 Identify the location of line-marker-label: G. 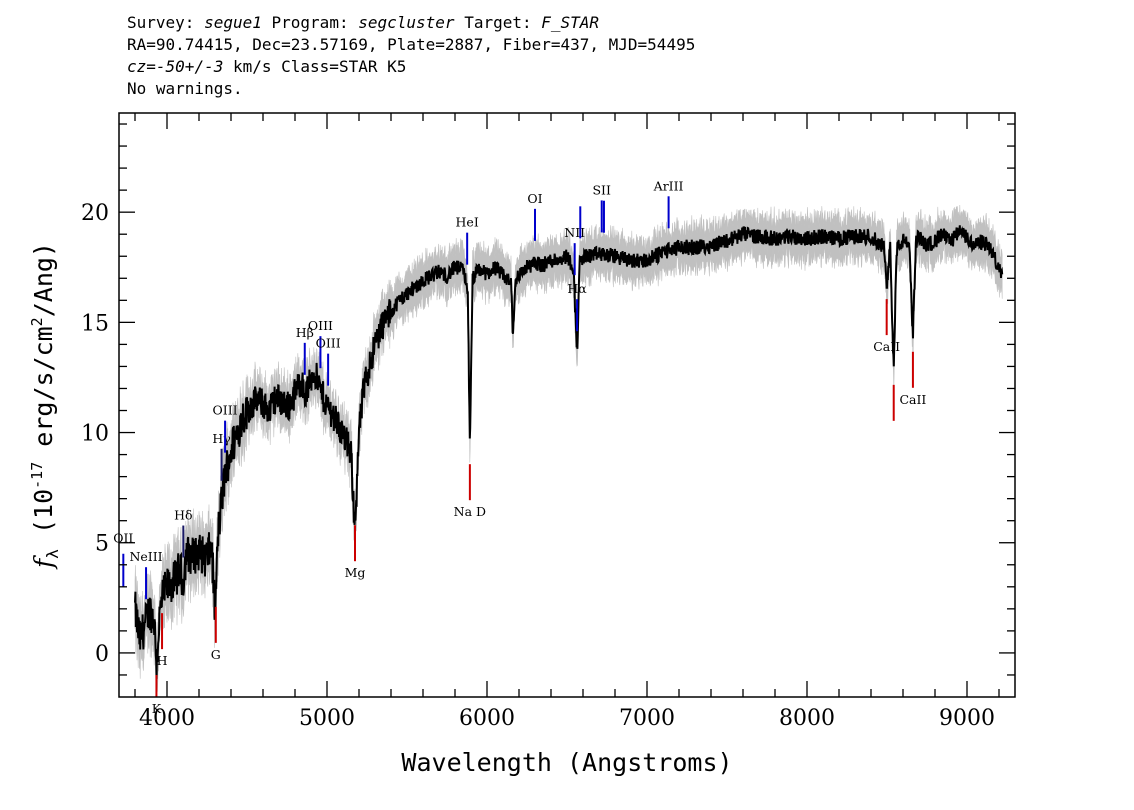
(216, 654).